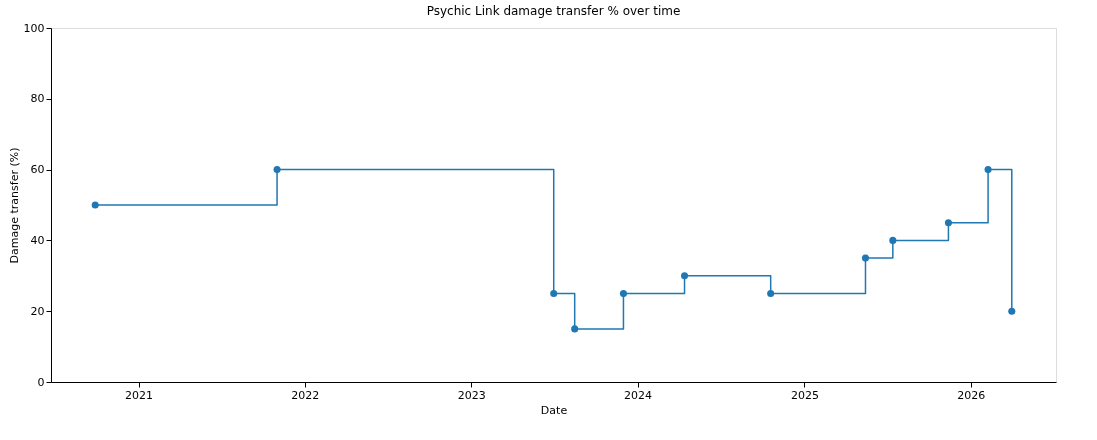  I want to click on y-tick-label: 100, so click(34, 28).